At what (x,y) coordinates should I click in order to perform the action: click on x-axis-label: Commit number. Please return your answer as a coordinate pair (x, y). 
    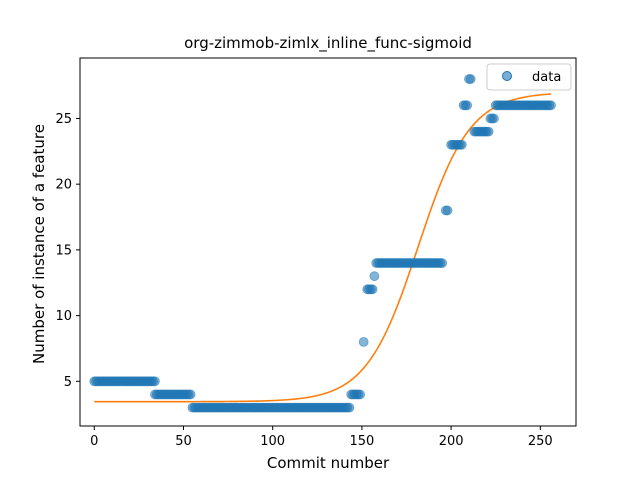
    Looking at the image, I should click on (328, 463).